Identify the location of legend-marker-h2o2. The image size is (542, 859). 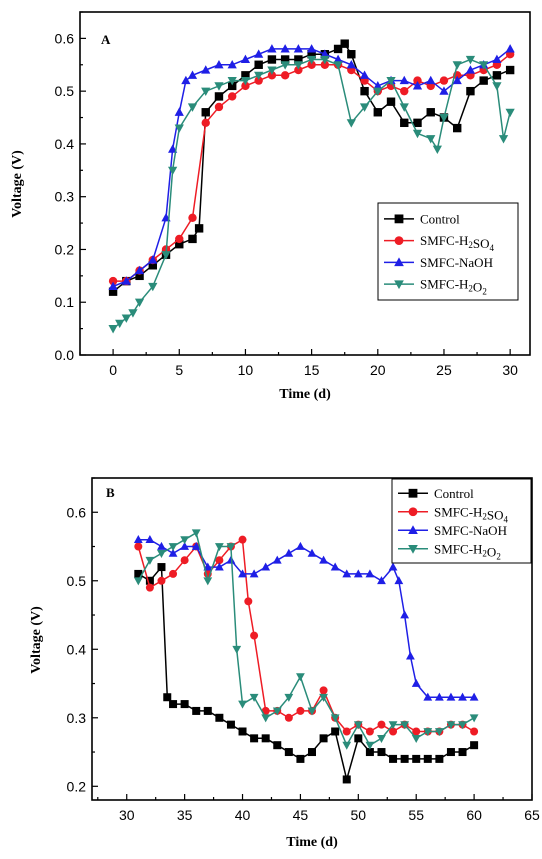
(413, 549).